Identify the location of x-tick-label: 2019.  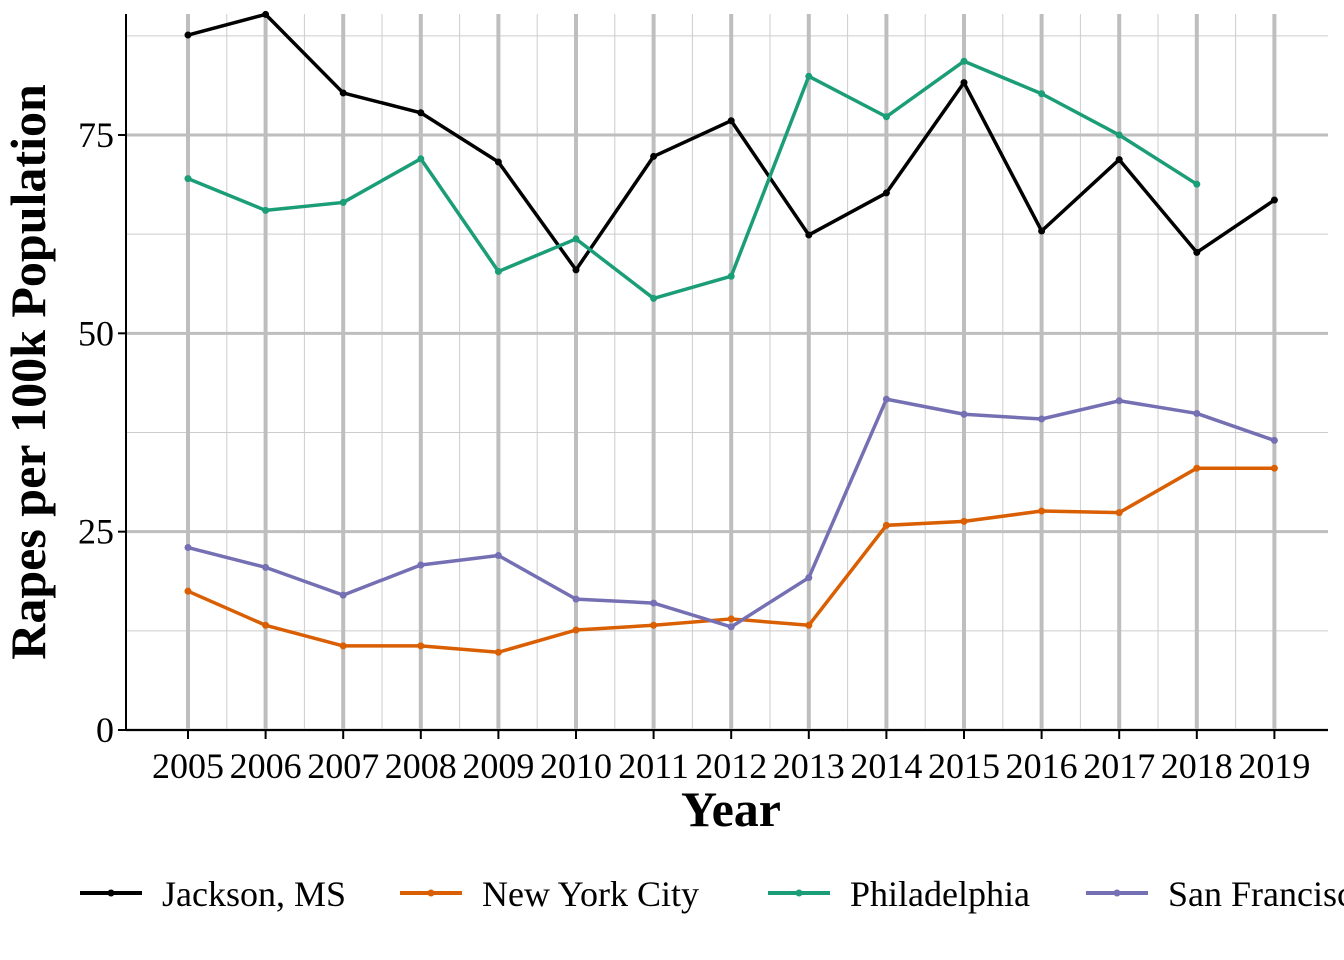
(1274, 766).